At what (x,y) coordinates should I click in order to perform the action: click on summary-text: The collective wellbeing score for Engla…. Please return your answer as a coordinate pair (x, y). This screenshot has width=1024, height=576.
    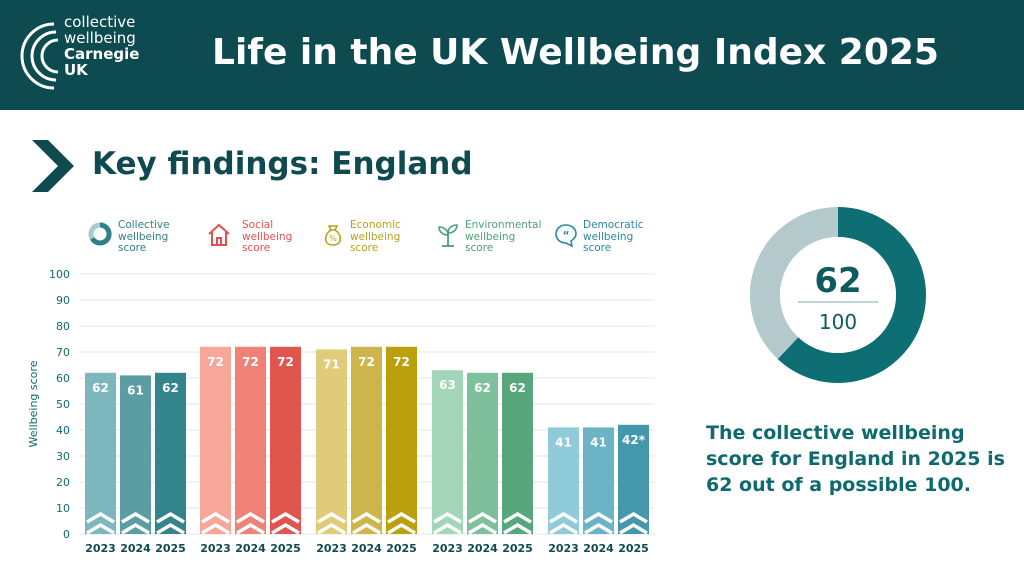
    Looking at the image, I should click on (855, 459).